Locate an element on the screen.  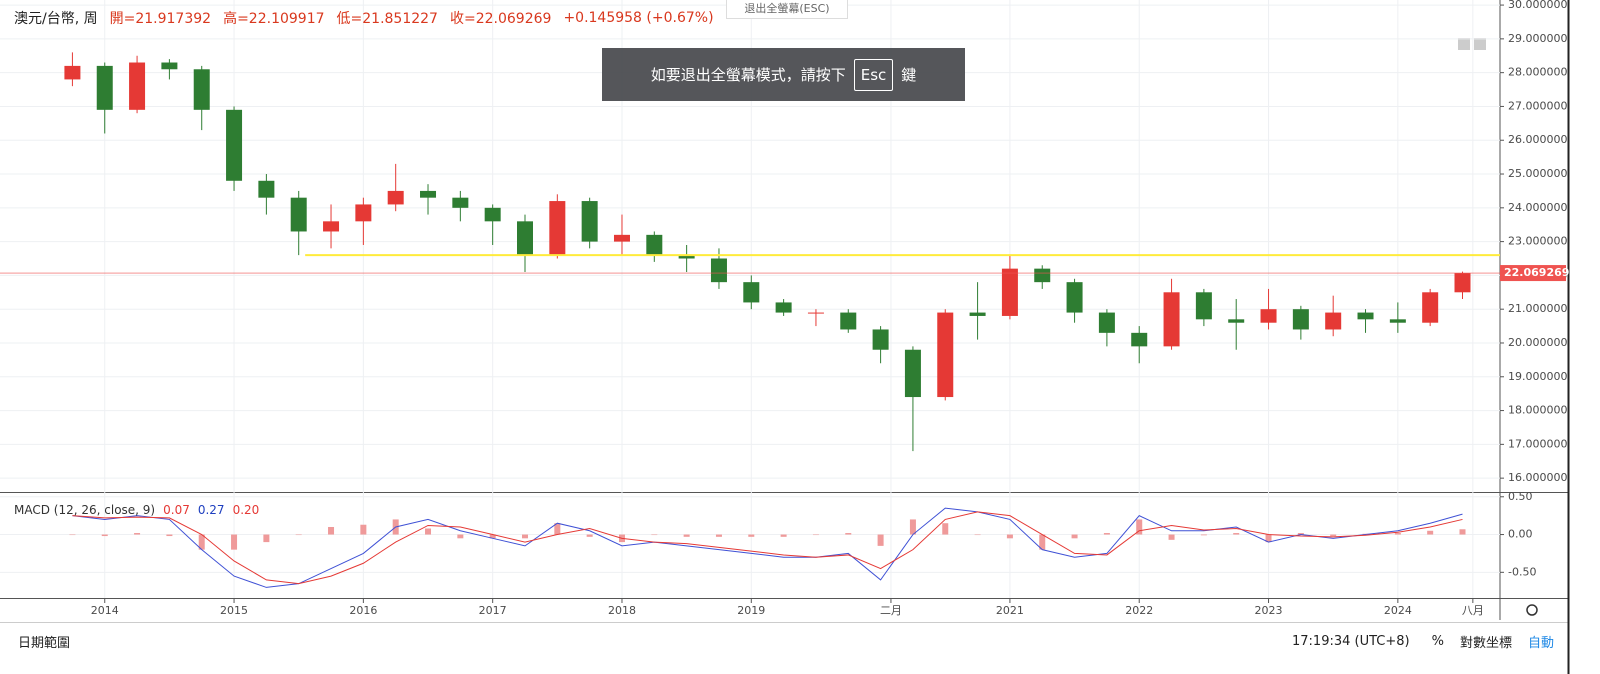
macd-value: 0.27 is located at coordinates (211, 510).